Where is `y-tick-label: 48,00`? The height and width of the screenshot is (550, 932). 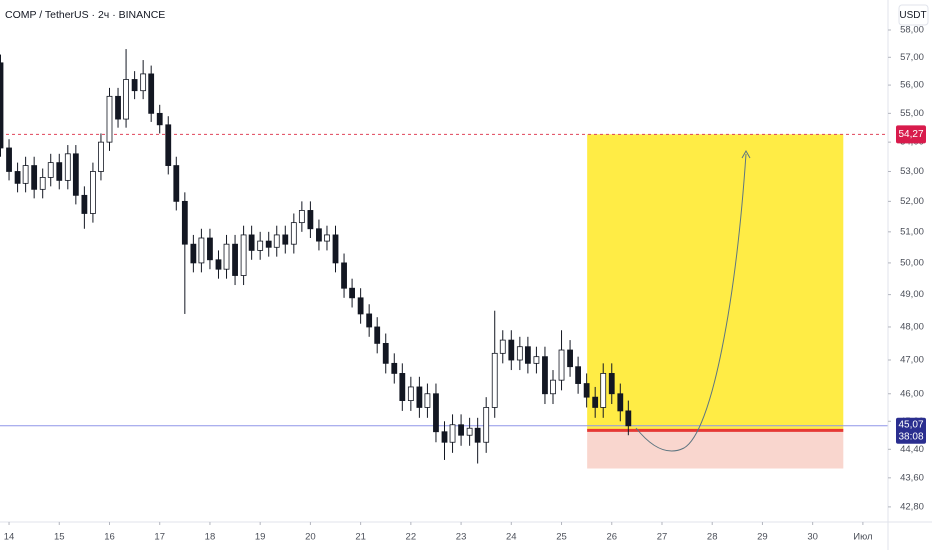 y-tick-label: 48,00 is located at coordinates (912, 326).